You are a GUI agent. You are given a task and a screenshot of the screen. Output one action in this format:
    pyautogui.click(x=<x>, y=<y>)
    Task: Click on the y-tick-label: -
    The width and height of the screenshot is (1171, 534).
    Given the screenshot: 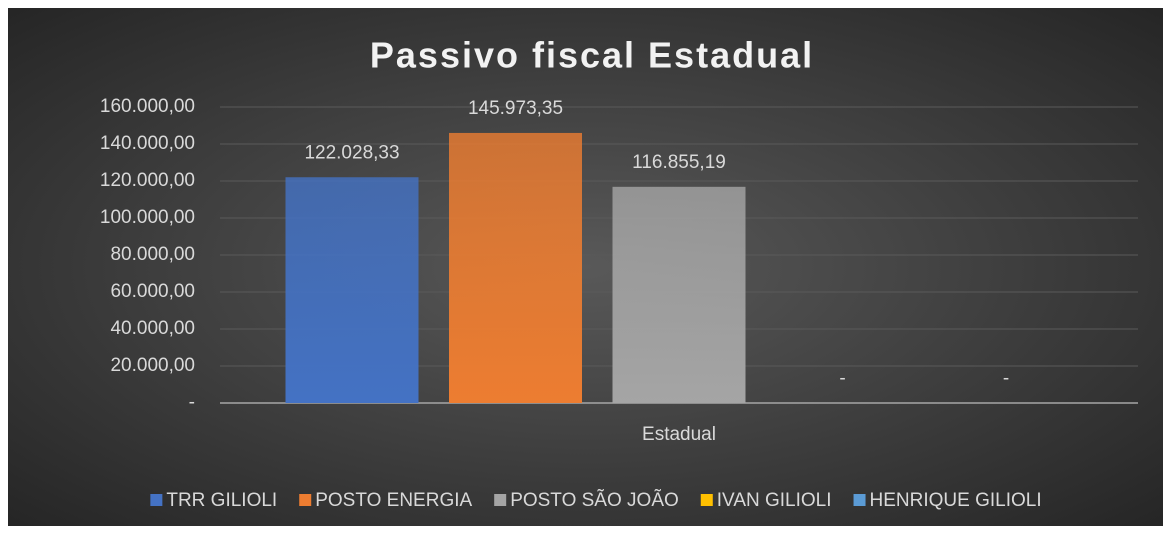 What is the action you would take?
    pyautogui.click(x=192, y=402)
    